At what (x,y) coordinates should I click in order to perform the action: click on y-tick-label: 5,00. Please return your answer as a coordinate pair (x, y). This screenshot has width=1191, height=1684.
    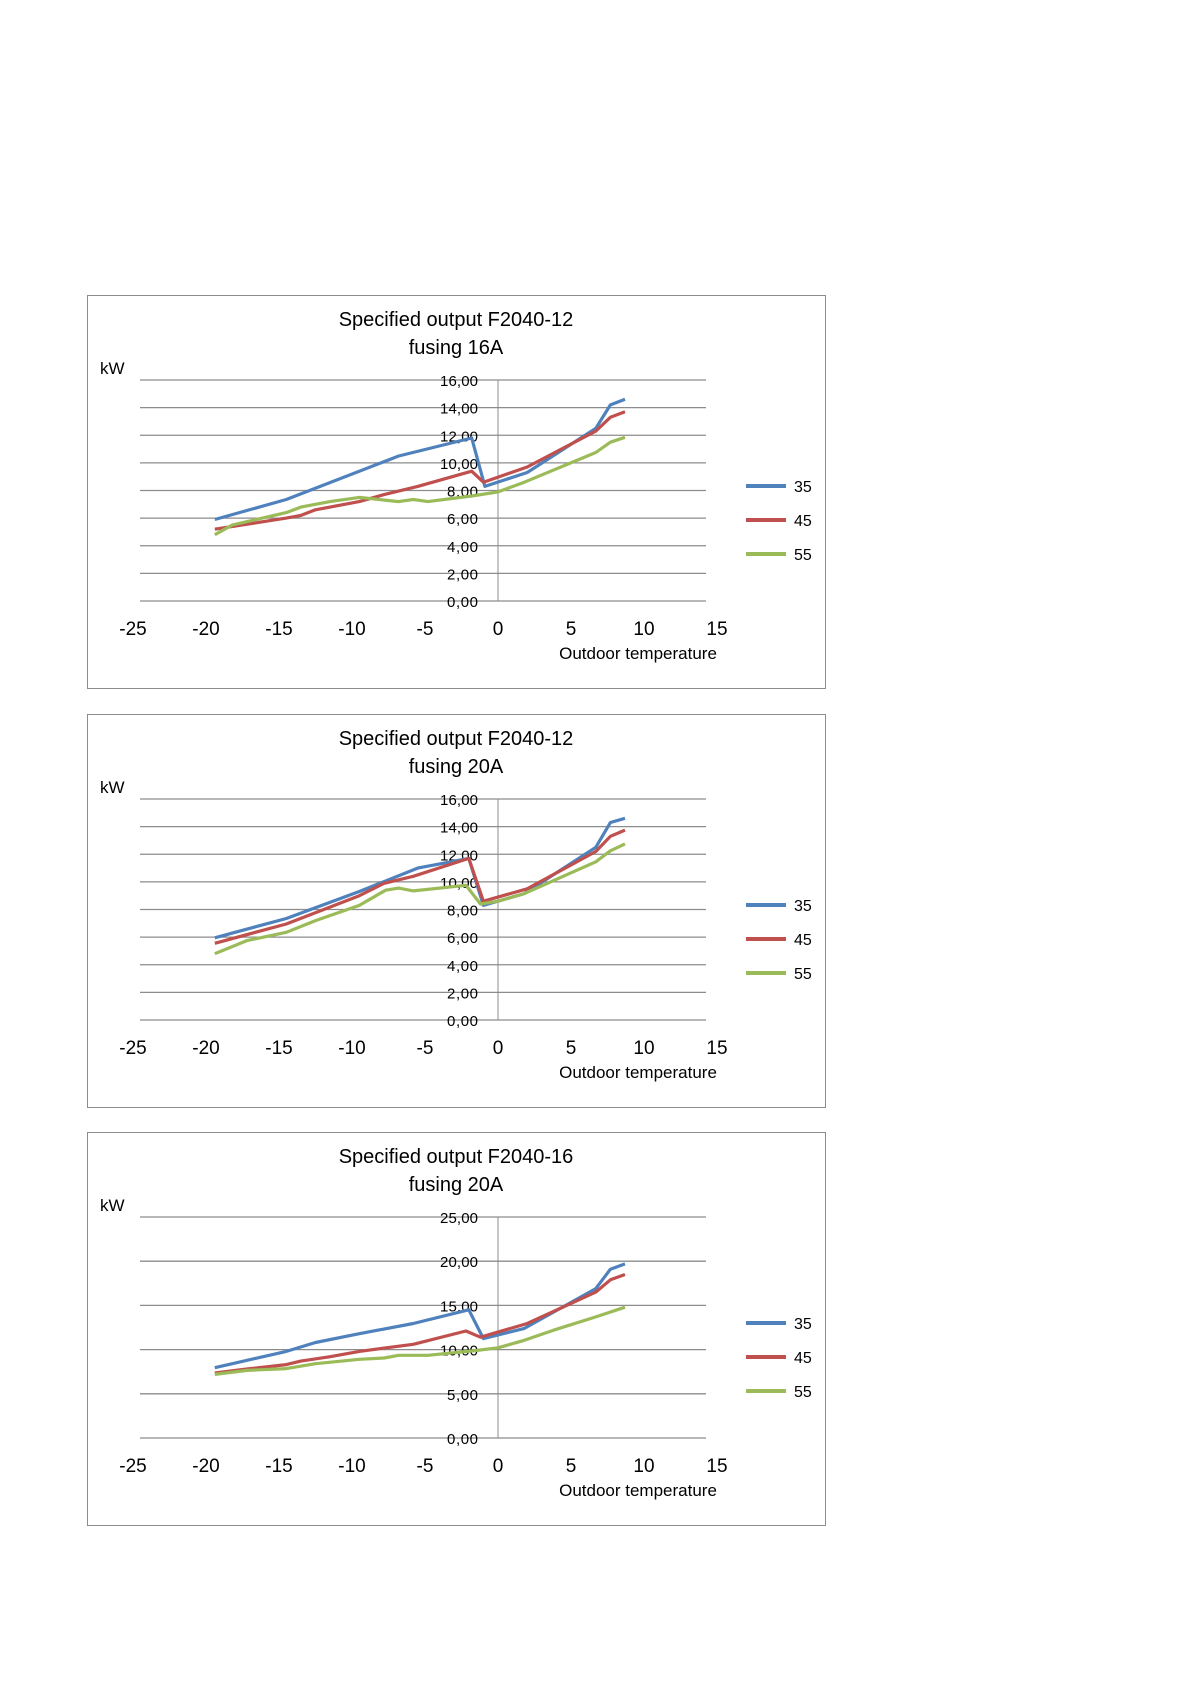
    Looking at the image, I should click on (462, 1395).